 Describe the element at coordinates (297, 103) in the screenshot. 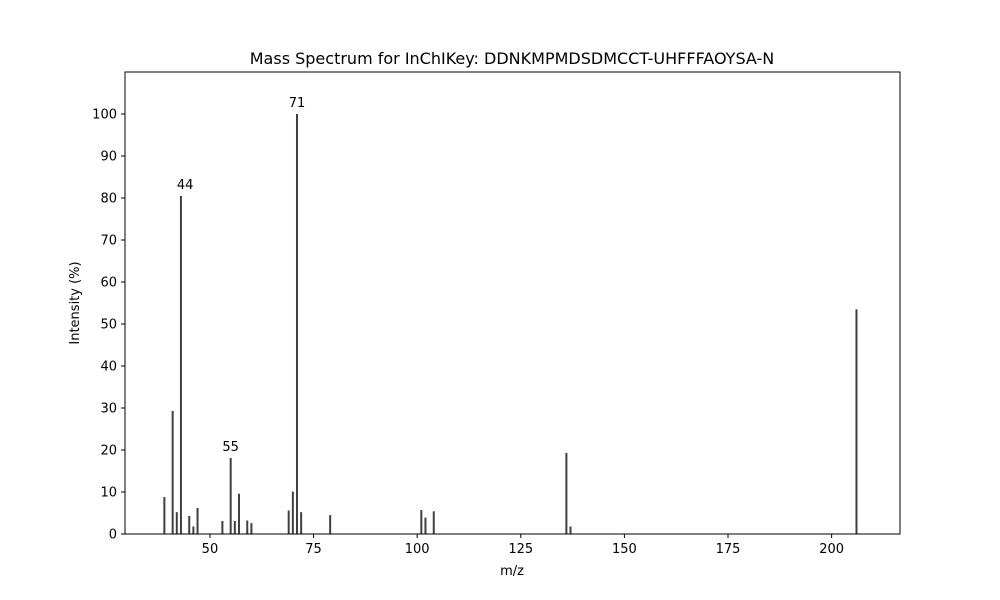

I see `peak-label: 71` at that location.